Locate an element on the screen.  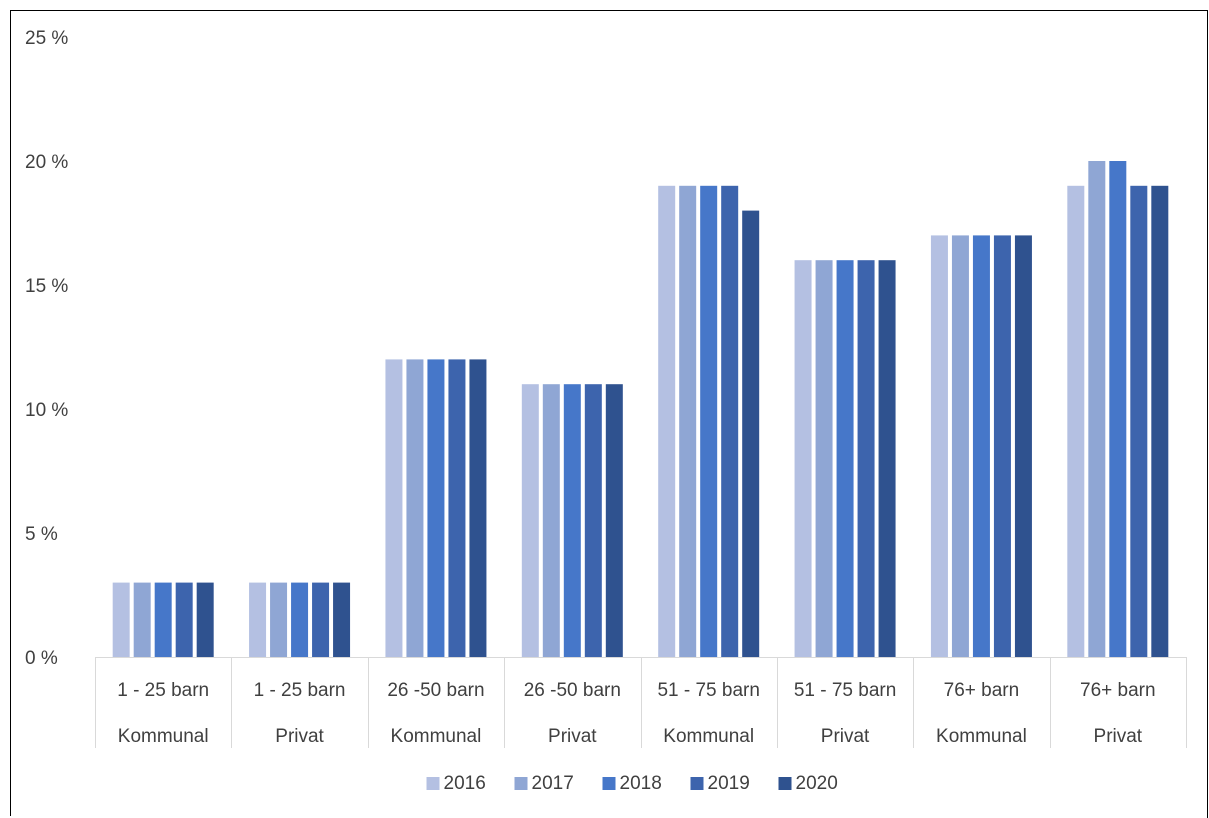
y-tick-label: 0 % is located at coordinates (41, 658).